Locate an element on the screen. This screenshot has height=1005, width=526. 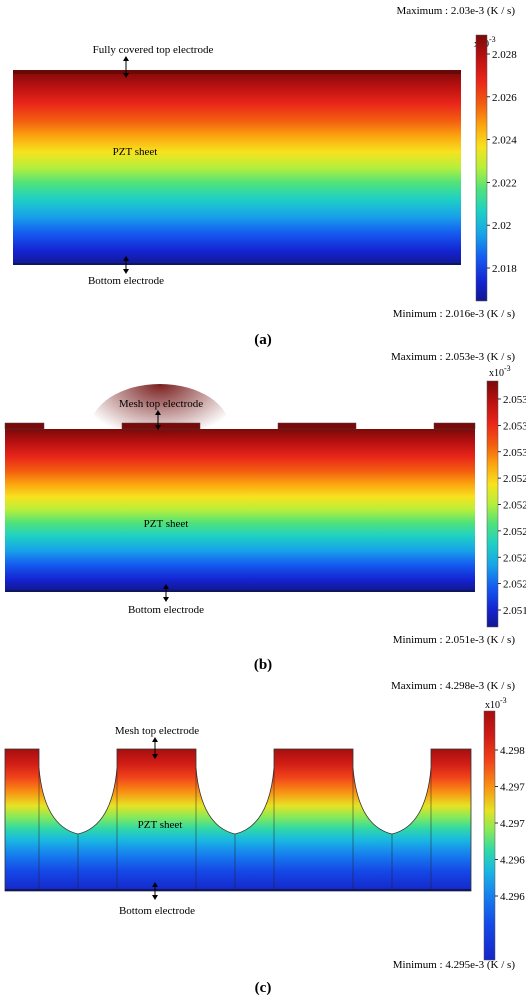
bottom-arrow-a is located at coordinates (126, 265).